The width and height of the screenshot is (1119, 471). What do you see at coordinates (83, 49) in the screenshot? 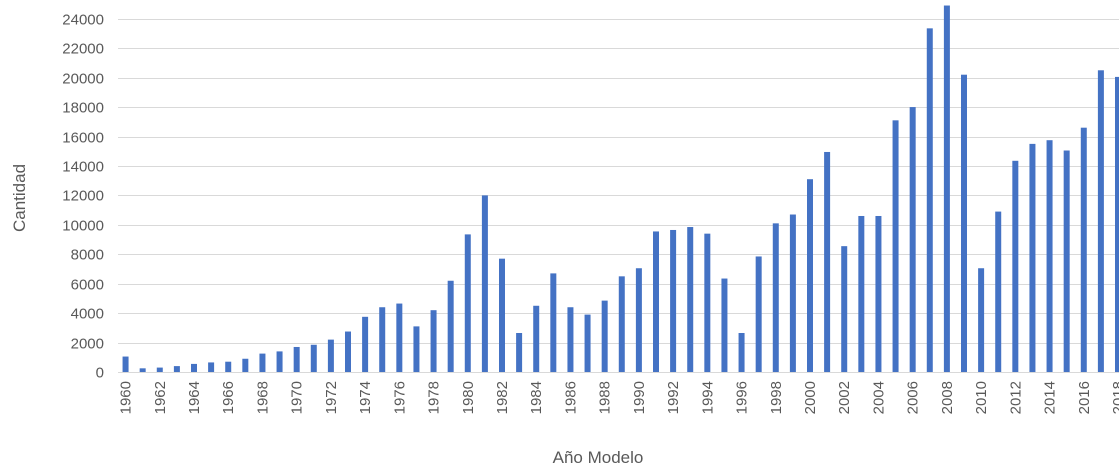
I see `y-tick-label: 22000` at bounding box center [83, 49].